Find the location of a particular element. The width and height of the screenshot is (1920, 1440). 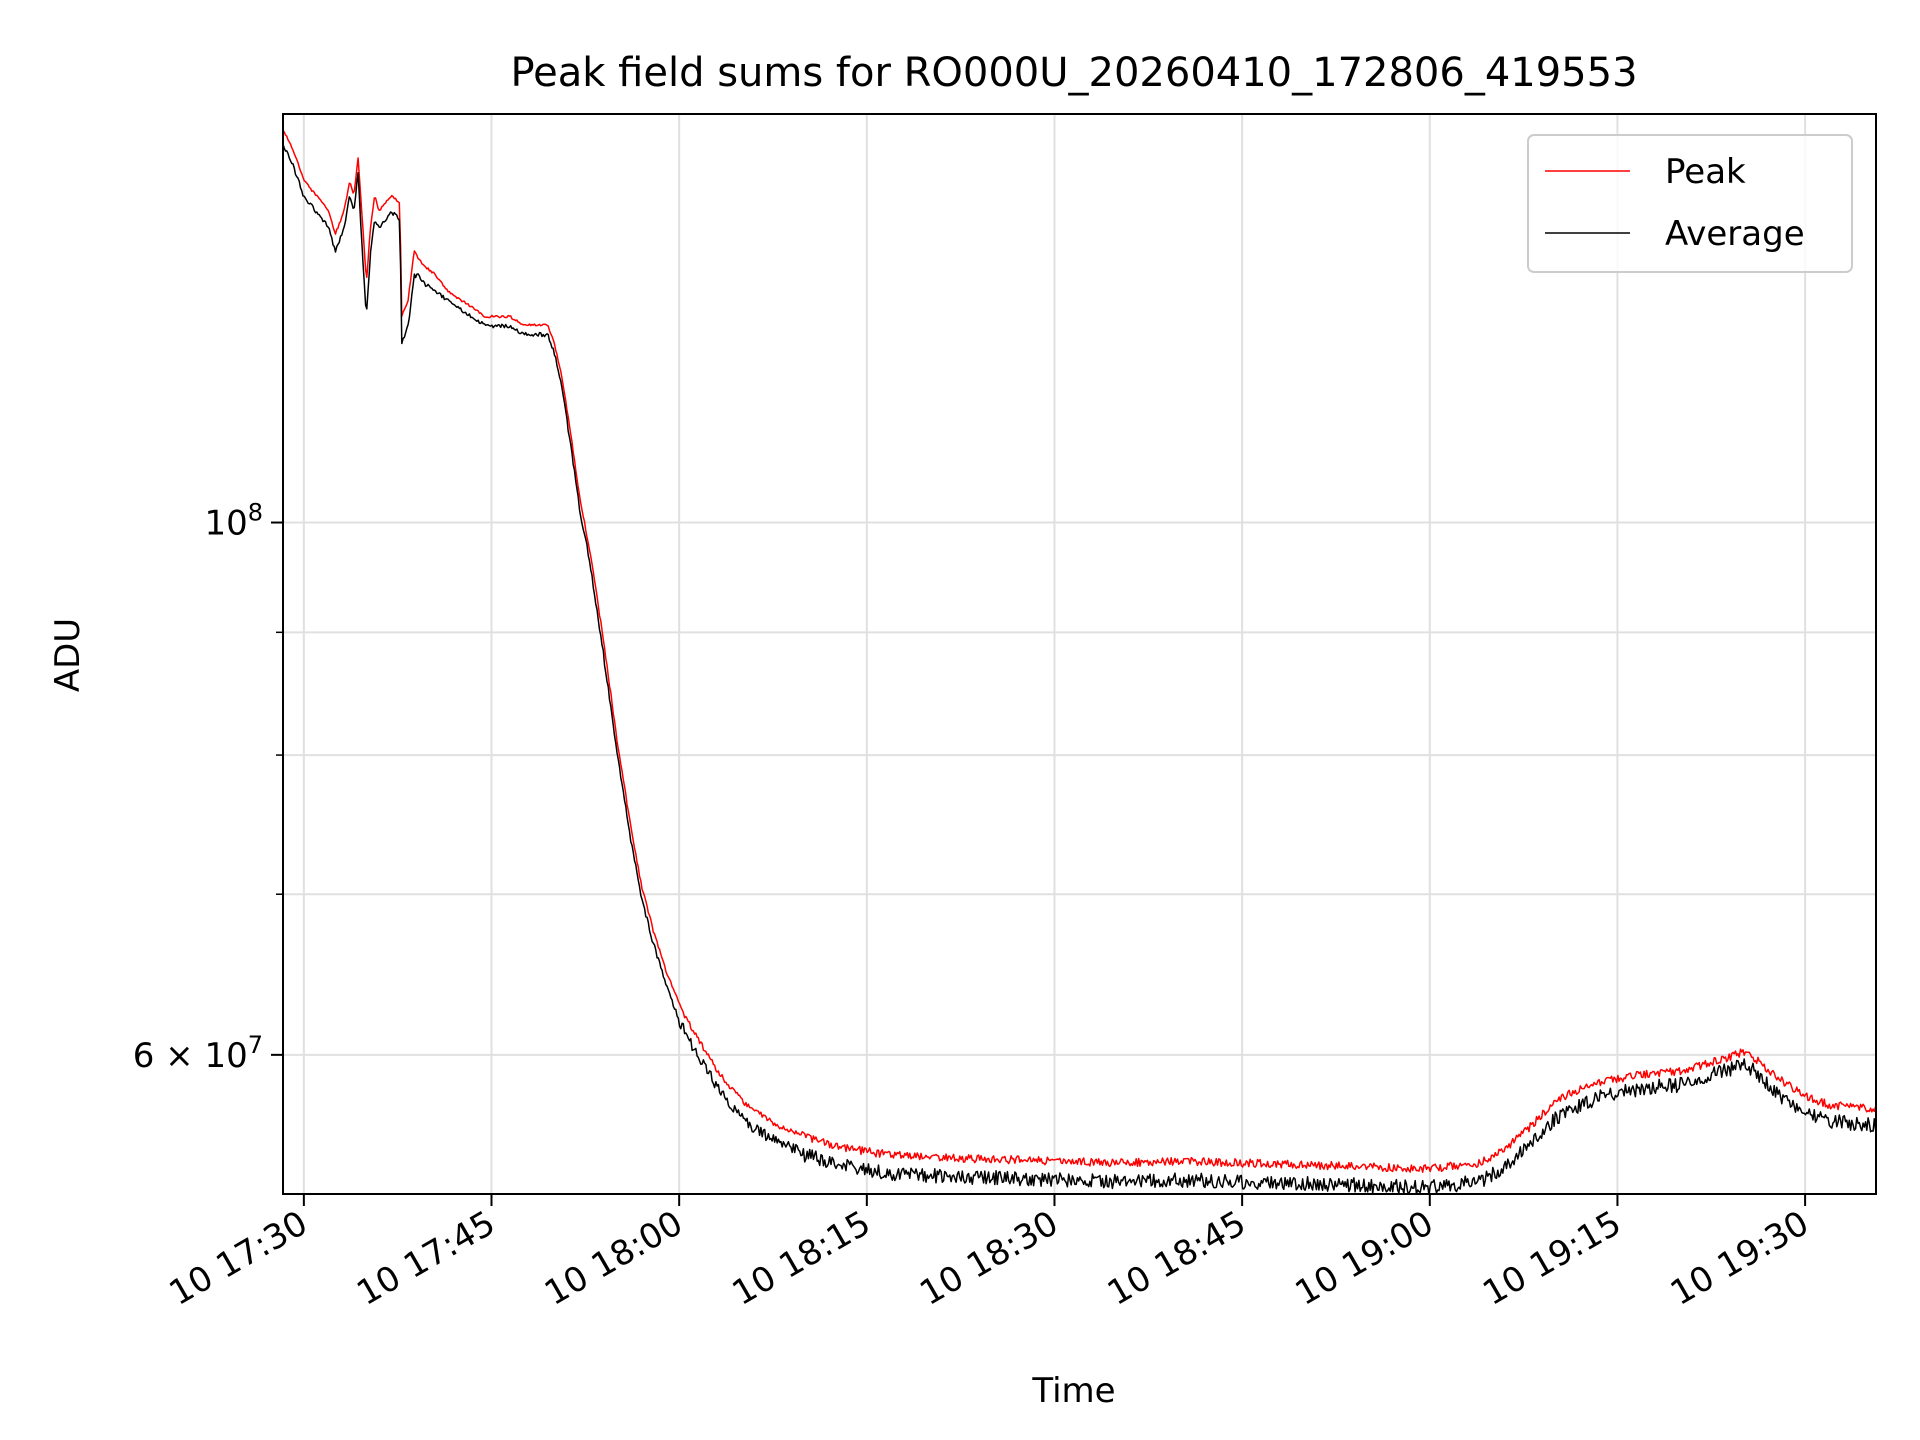

legend: Peak Average is located at coordinates (1690, 203).